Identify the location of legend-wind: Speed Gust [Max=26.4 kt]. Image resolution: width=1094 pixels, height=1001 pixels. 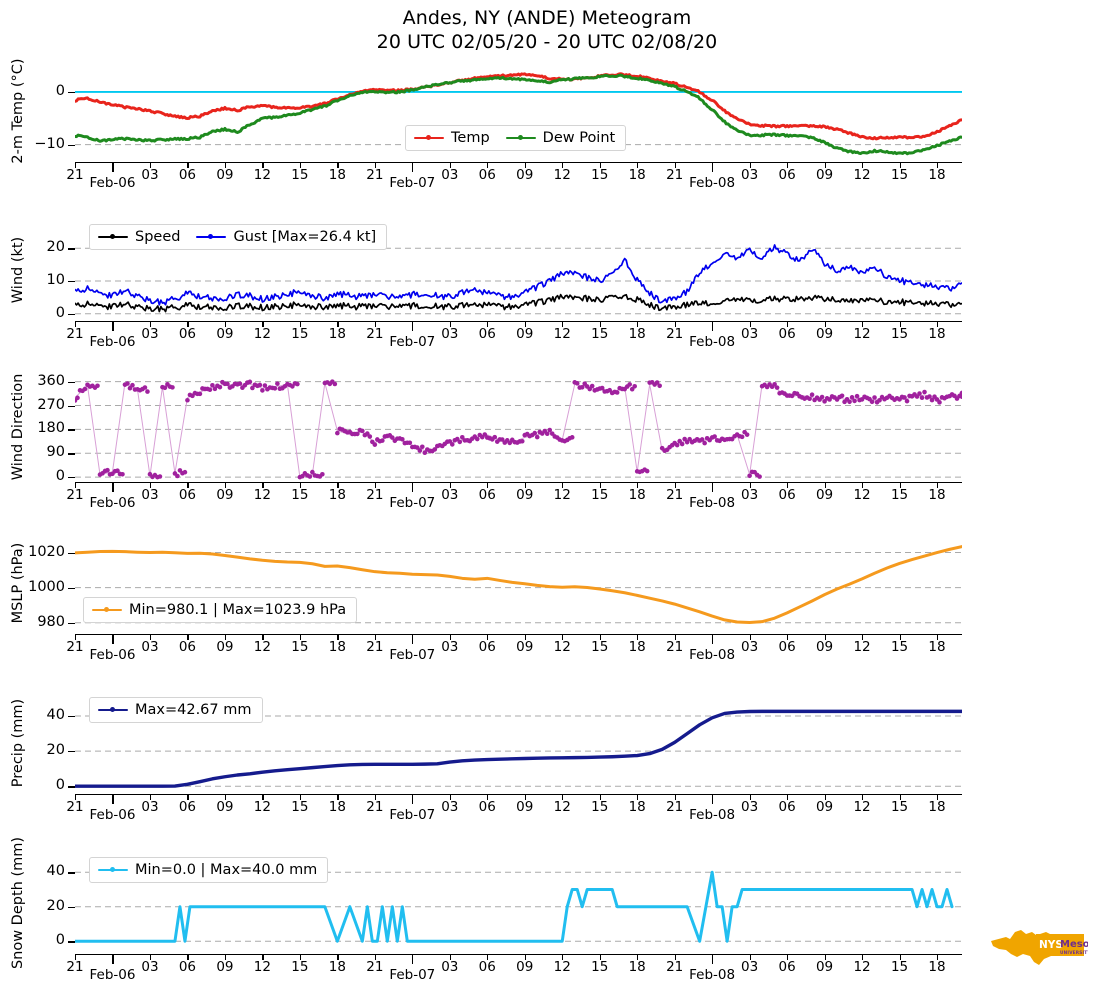
(238, 237).